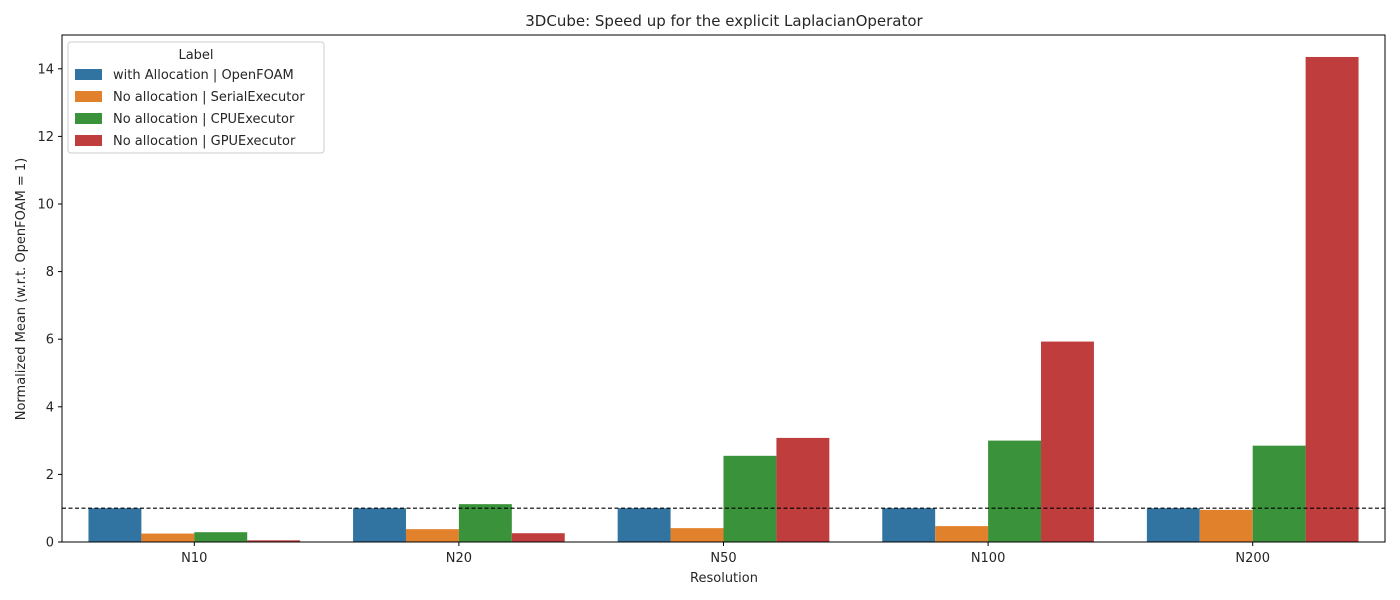 The image size is (1400, 600). What do you see at coordinates (203, 75) in the screenshot?
I see `legend-label: with Allocation | OpenFOAM` at bounding box center [203, 75].